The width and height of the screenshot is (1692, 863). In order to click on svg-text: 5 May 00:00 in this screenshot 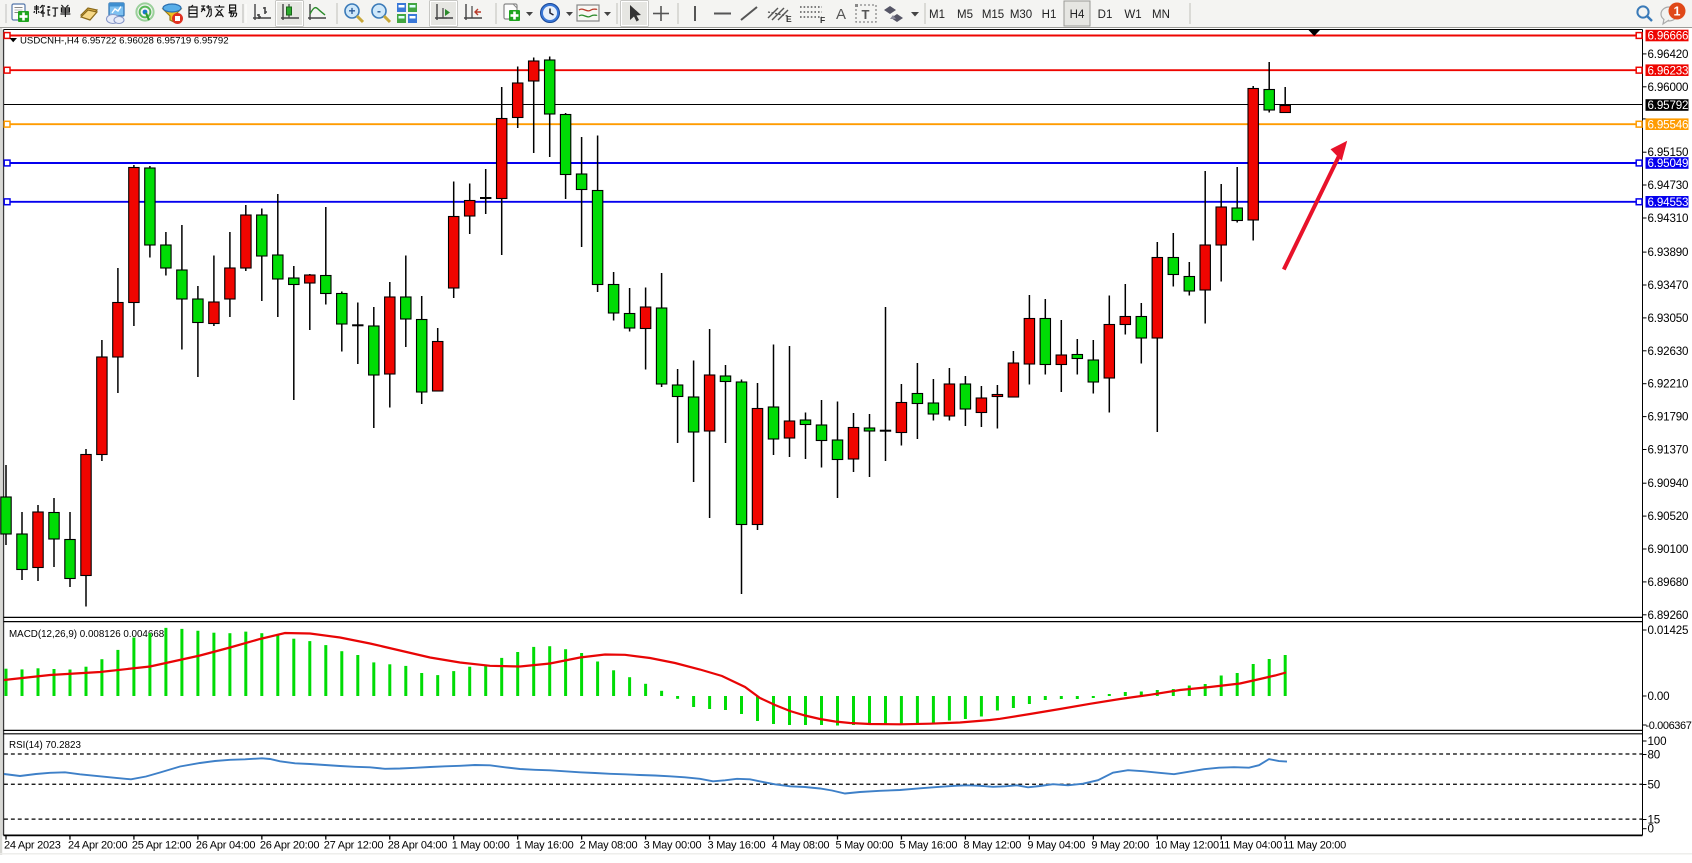, I will do `click(864, 846)`.